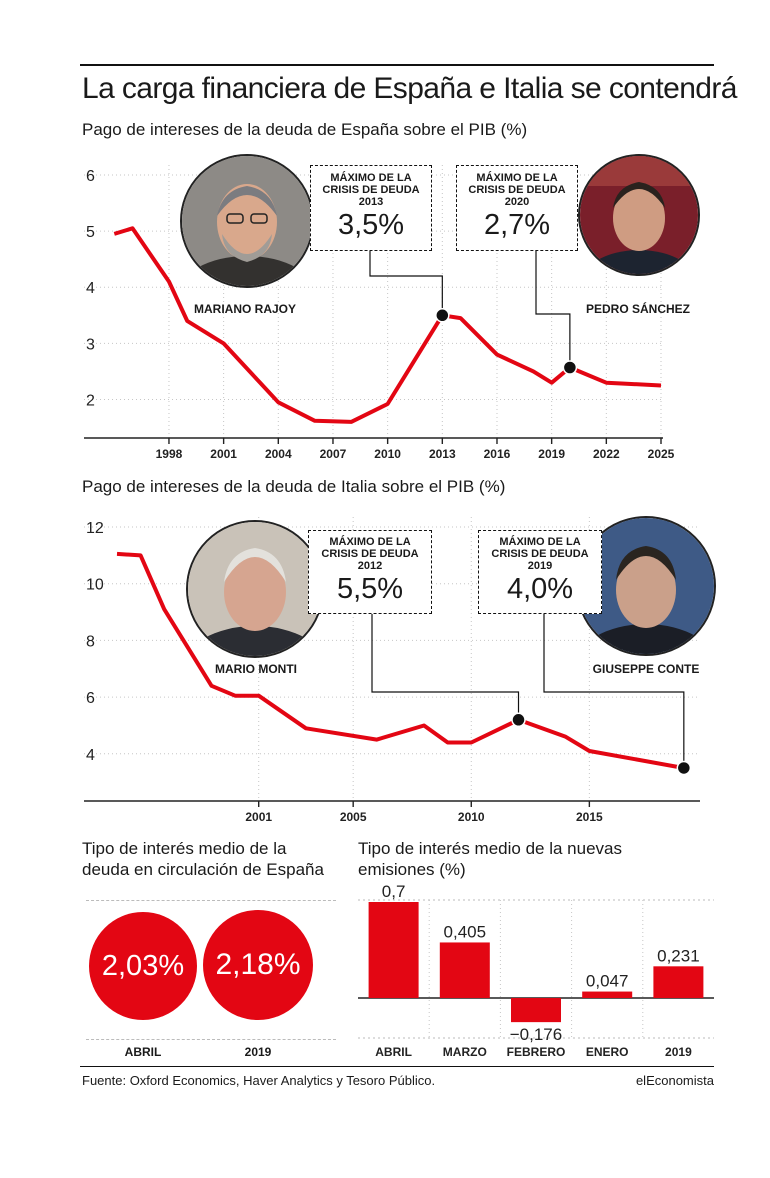  I want to click on footer-rule, so click(397, 1066).